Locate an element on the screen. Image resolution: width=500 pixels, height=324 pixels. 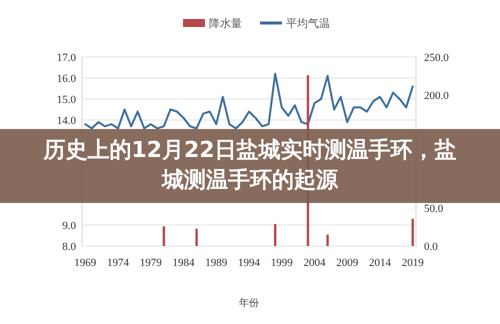
y-tick-label: 14.0 is located at coordinates (66, 121).